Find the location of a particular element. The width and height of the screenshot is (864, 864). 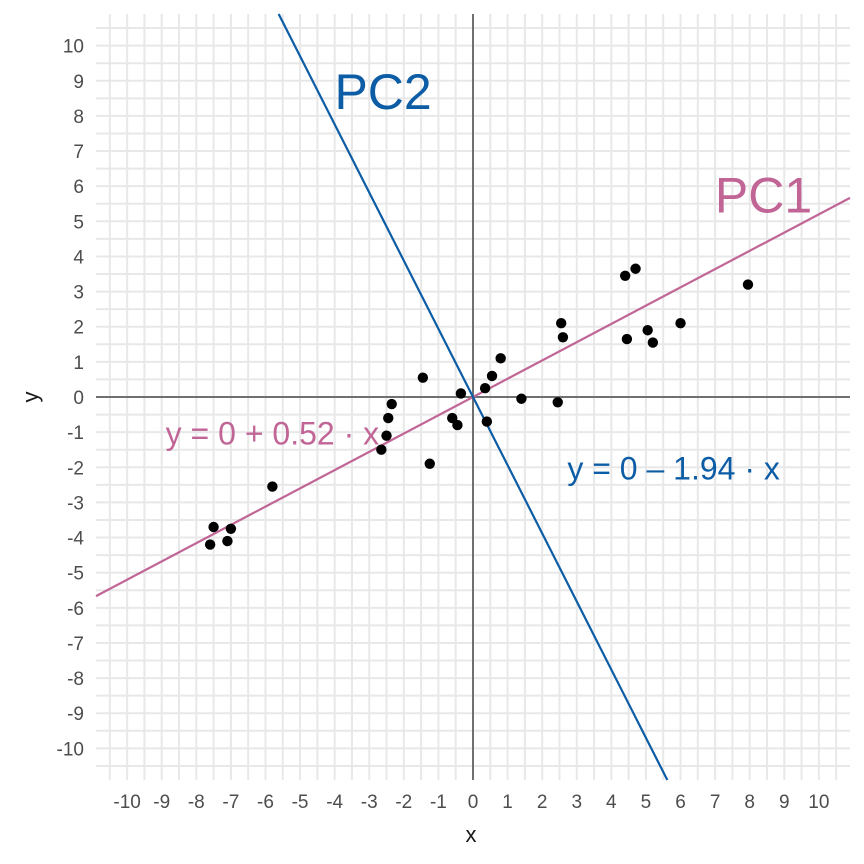

y-tick-label: -6 is located at coordinates (75, 609).